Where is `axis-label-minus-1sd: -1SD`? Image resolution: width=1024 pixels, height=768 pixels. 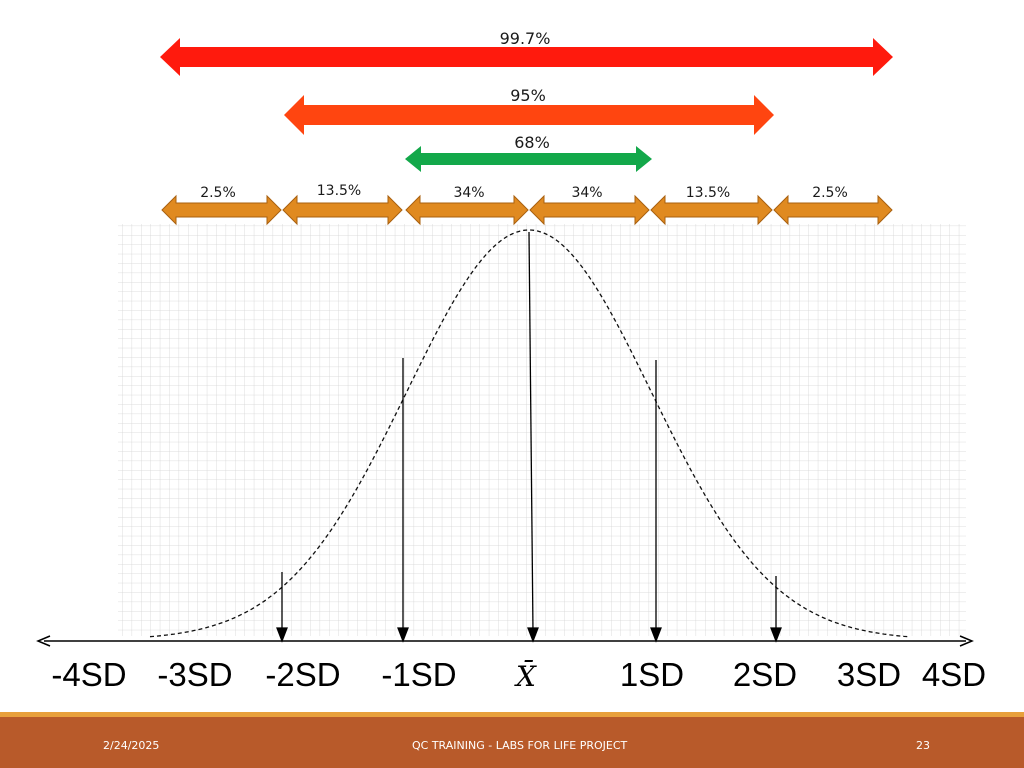 axis-label-minus-1sd: -1SD is located at coordinates (418, 674).